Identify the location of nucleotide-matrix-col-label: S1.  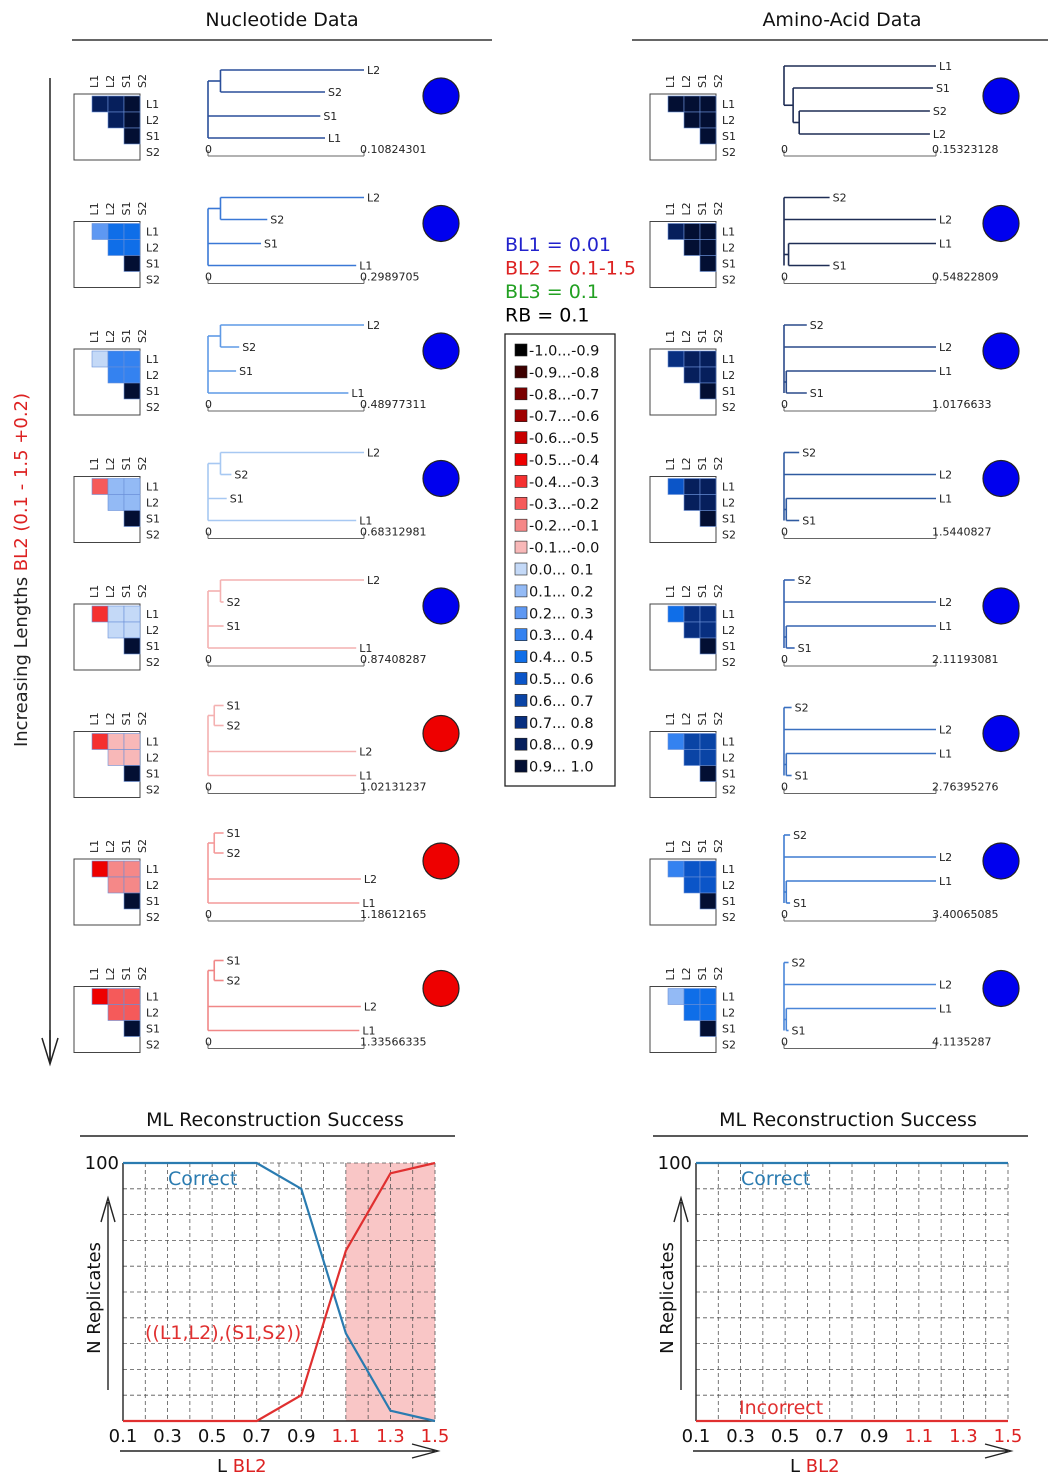
(126, 464).